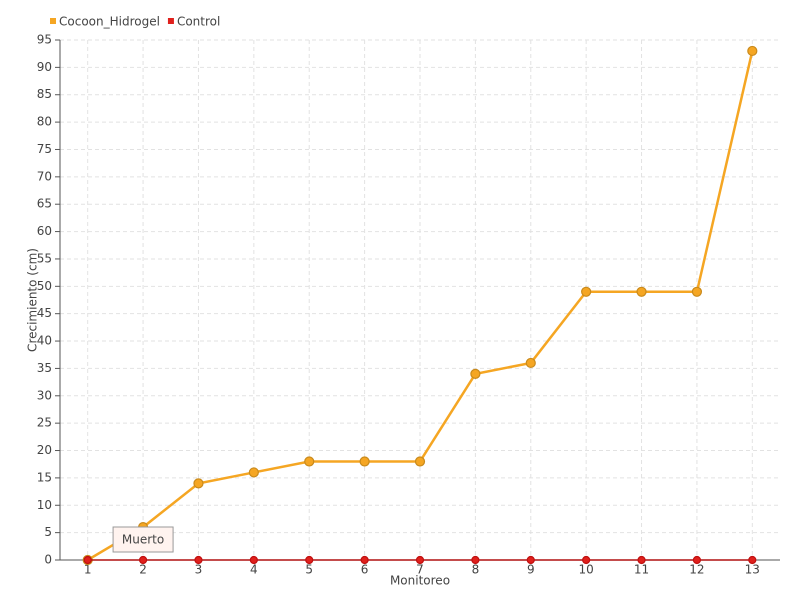 This screenshot has width=800, height=600. What do you see at coordinates (48, 532) in the screenshot?
I see `y-tick-label: 5` at bounding box center [48, 532].